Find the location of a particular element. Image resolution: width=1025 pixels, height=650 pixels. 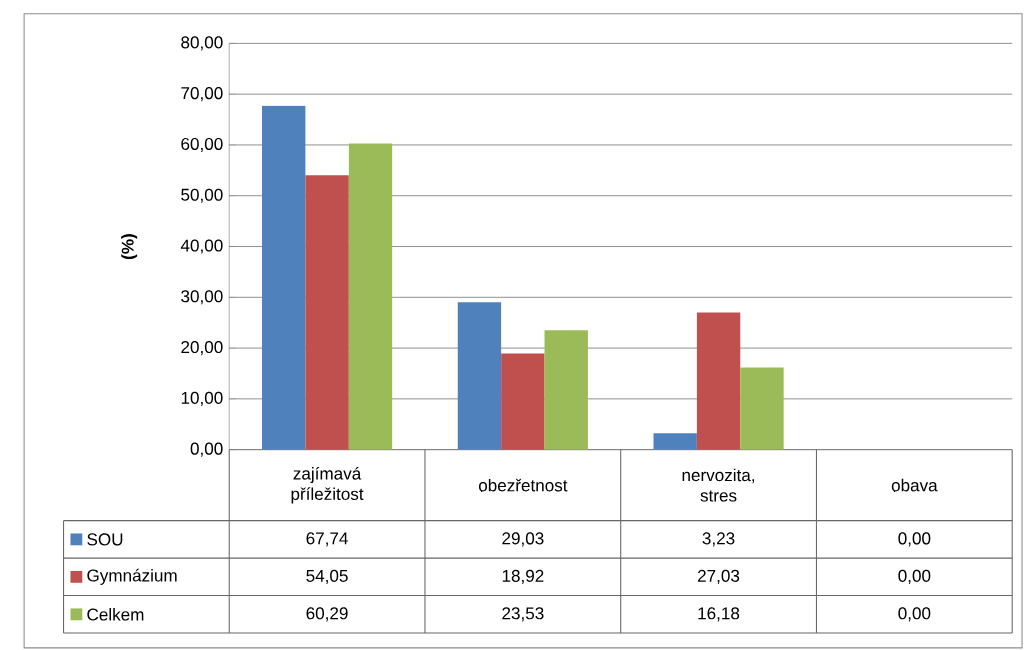

legend-label: Gymnázium is located at coordinates (132, 576).